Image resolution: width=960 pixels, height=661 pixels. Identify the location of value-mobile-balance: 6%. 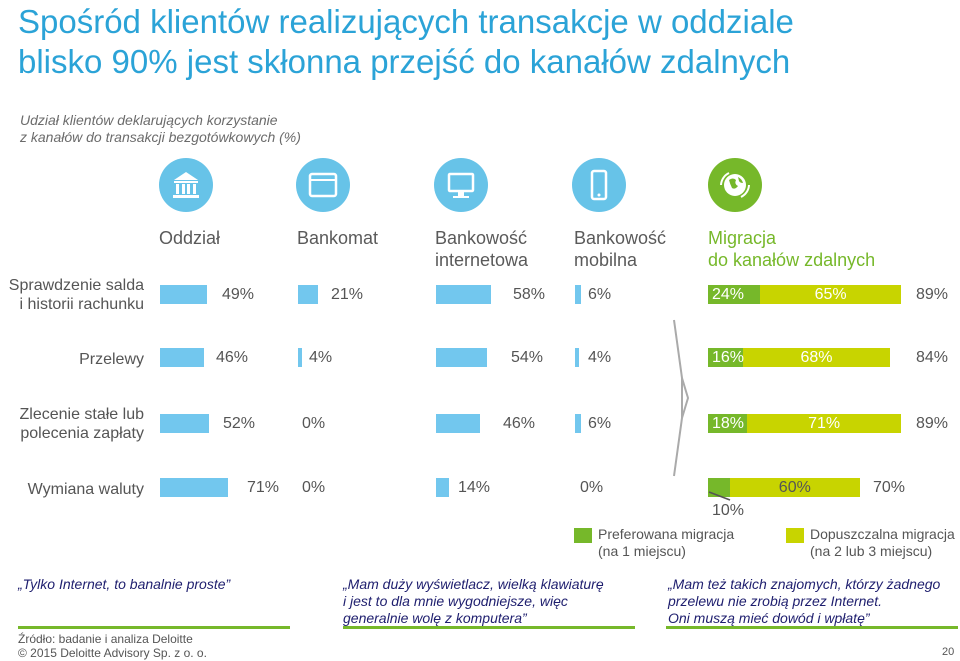
(600, 294).